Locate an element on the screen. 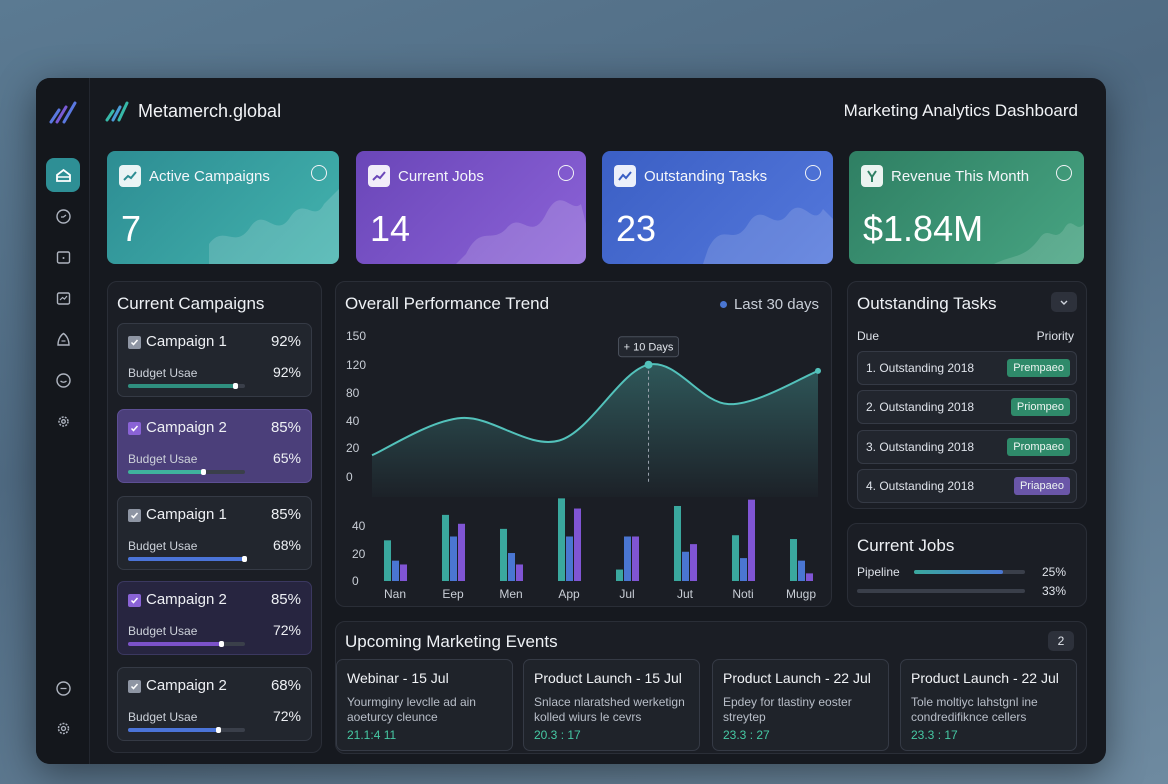 This screenshot has width=1168, height=784. task-name: 1. Outstanding 2018 is located at coordinates (920, 368).